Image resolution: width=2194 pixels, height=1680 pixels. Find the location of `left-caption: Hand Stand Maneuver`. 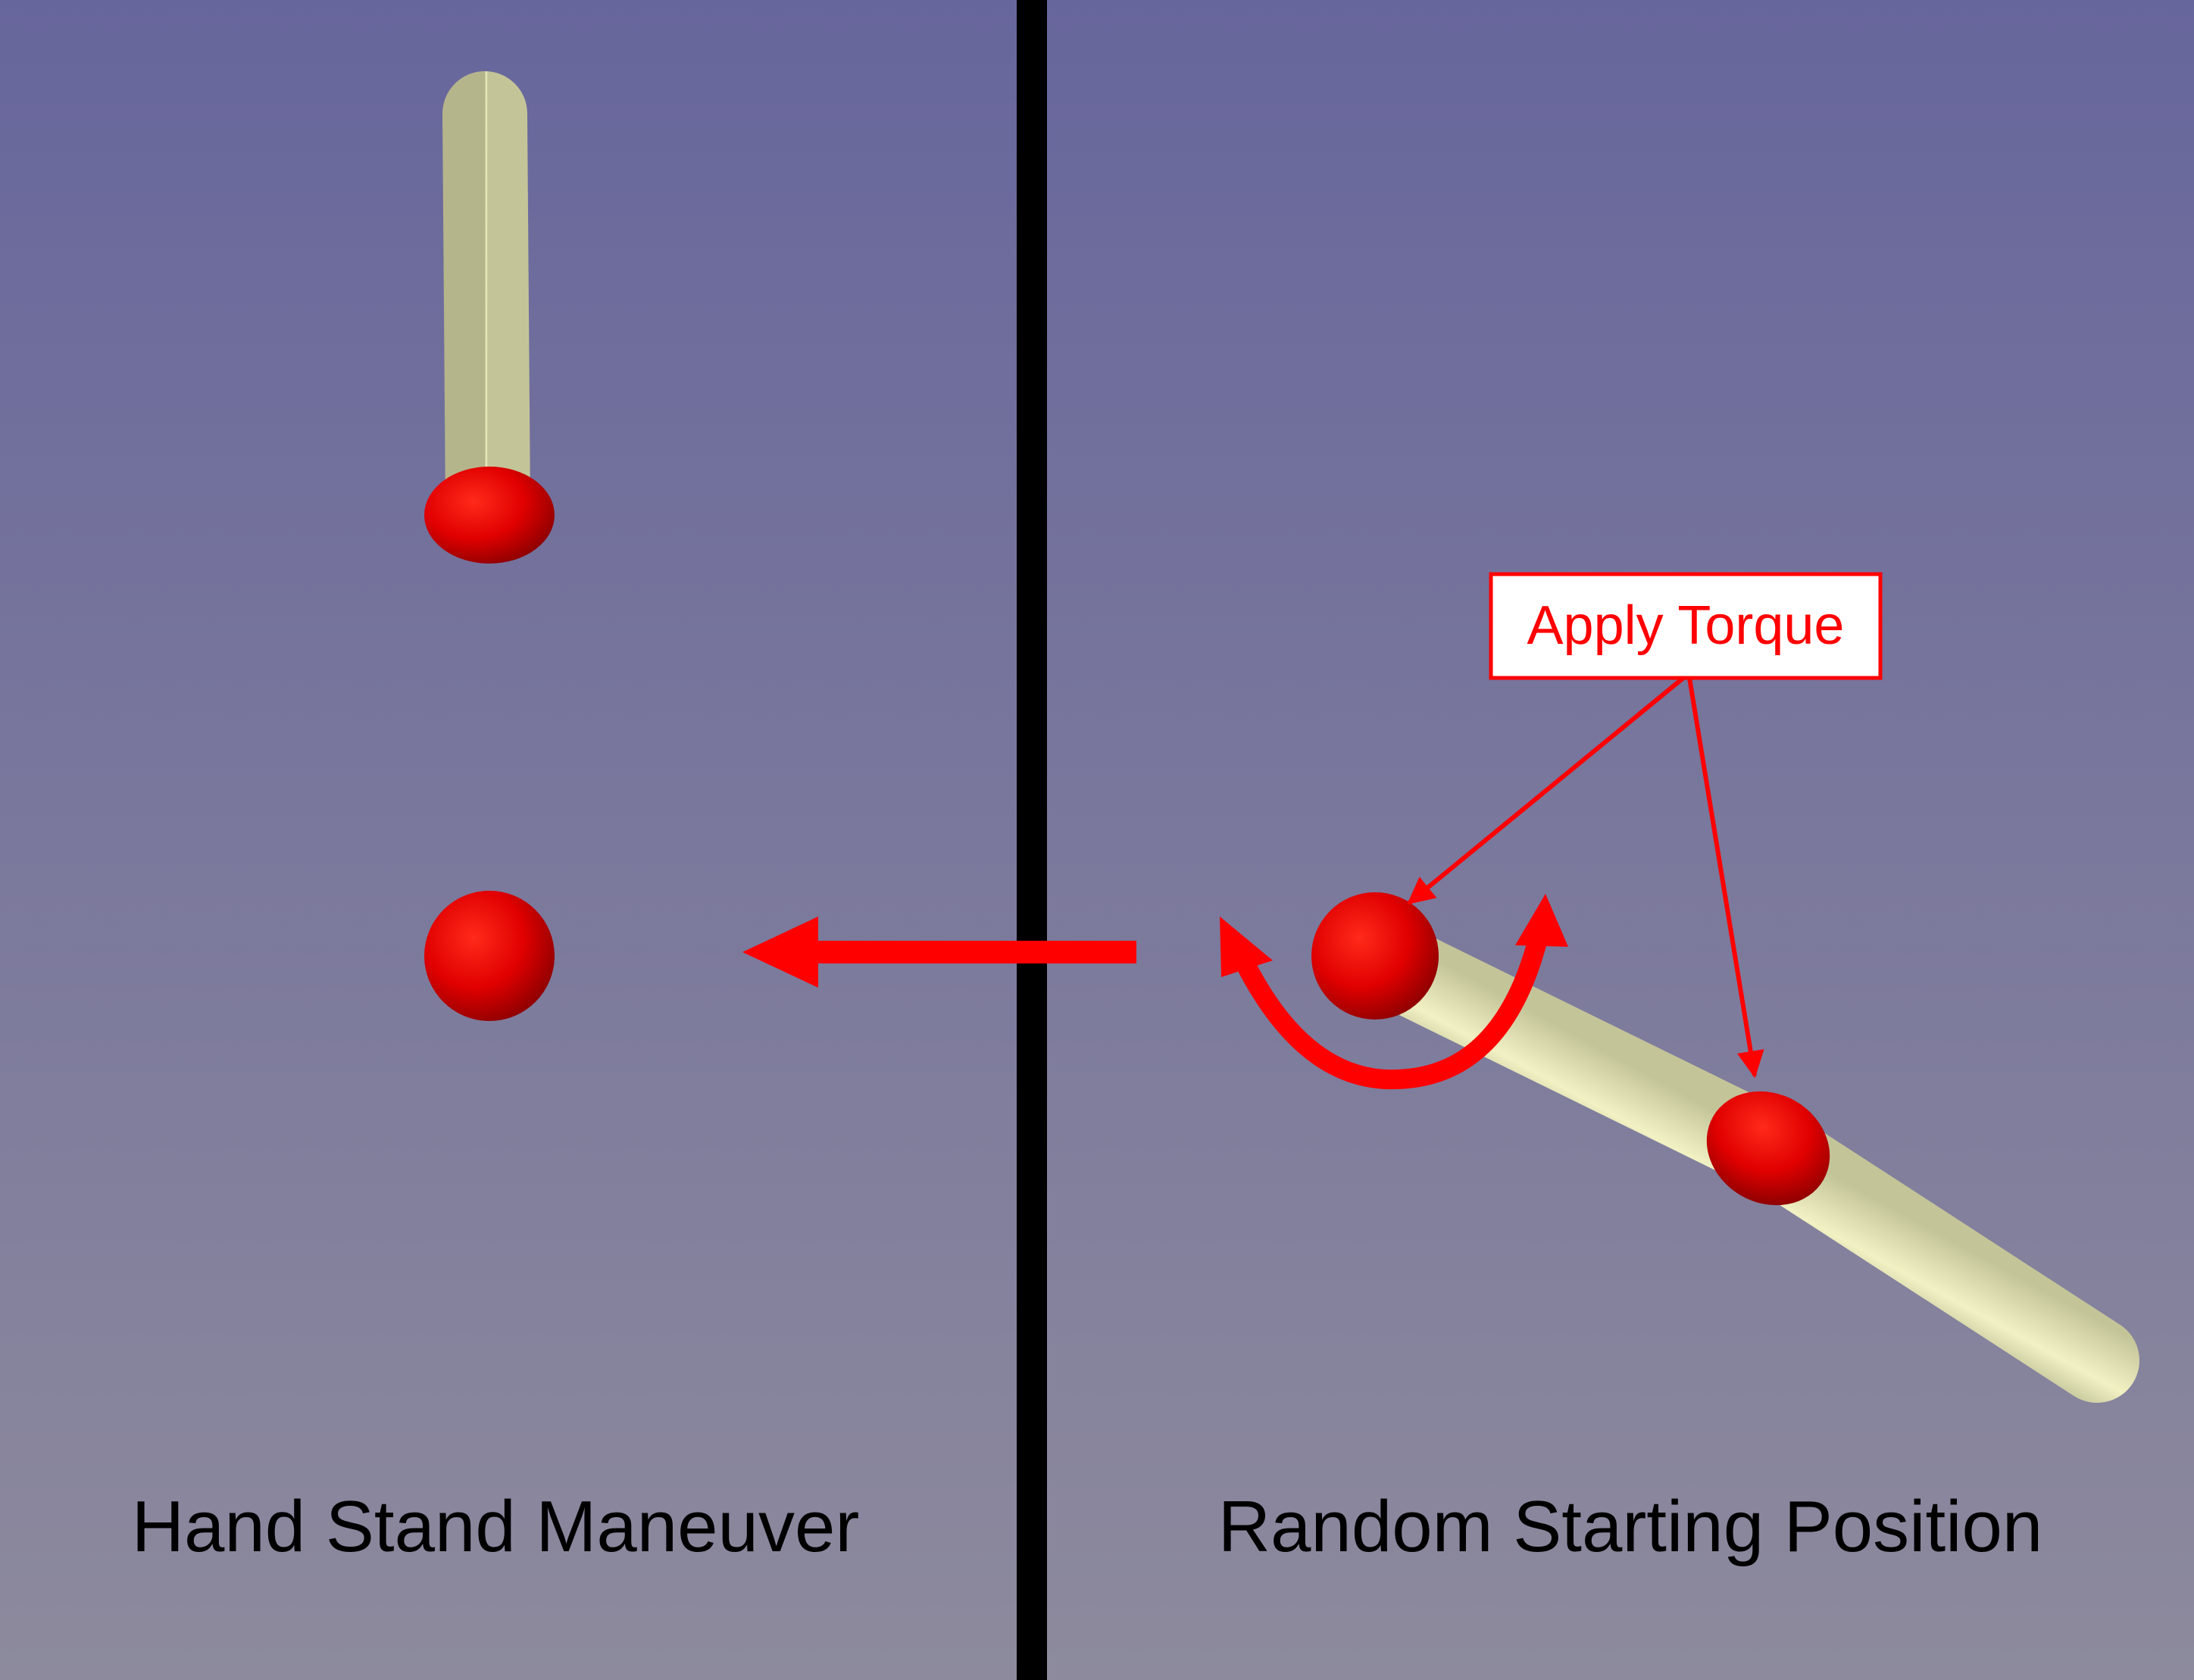

left-caption: Hand Stand Maneuver is located at coordinates (496, 1526).